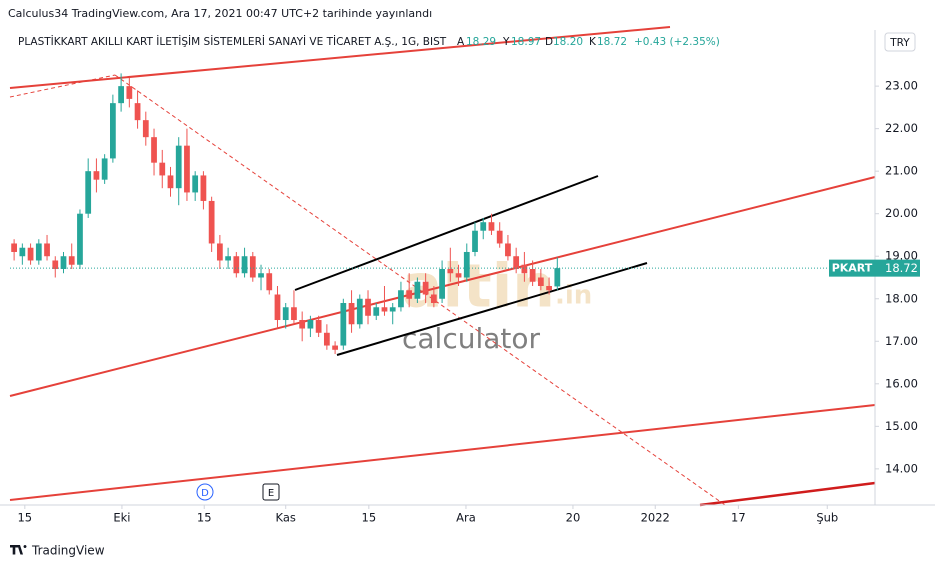 This screenshot has width=935, height=568. Describe the element at coordinates (901, 341) in the screenshot. I see `y-tick-label: 17.00` at that location.